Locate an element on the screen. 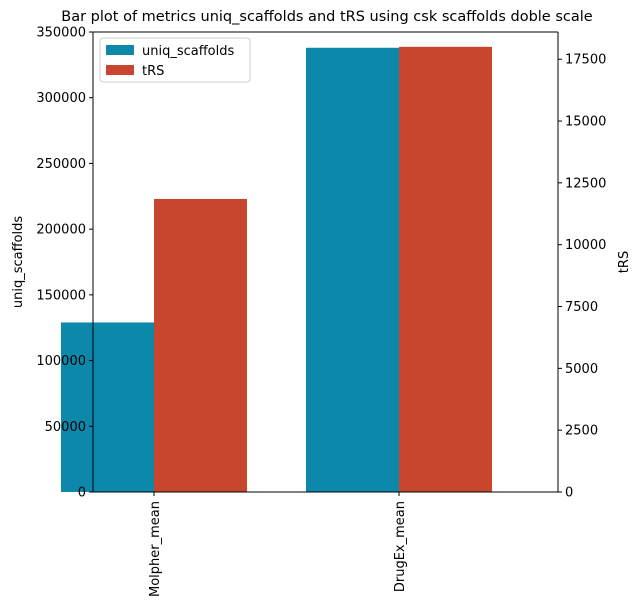 This screenshot has height=614, width=641. x-tick-label: Molpher_mean is located at coordinates (155, 549).